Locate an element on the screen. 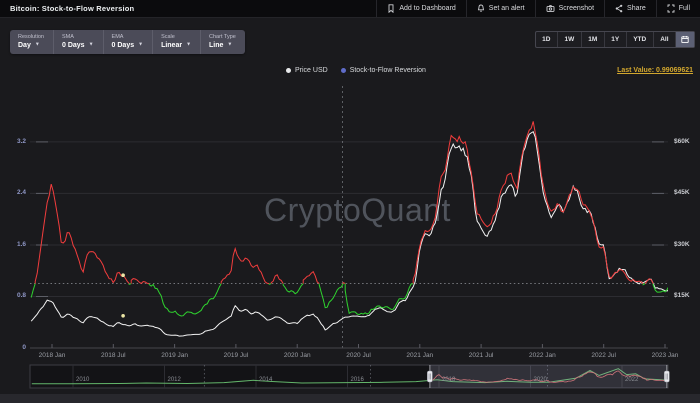 The image size is (700, 403). minimap-price-line is located at coordinates (349, 376).